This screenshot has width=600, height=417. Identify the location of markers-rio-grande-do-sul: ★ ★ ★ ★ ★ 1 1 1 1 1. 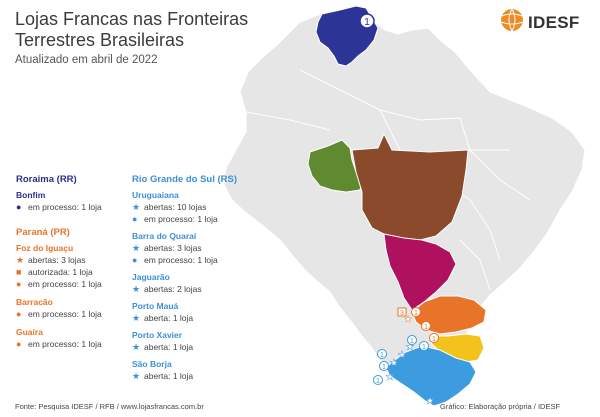
(404, 371).